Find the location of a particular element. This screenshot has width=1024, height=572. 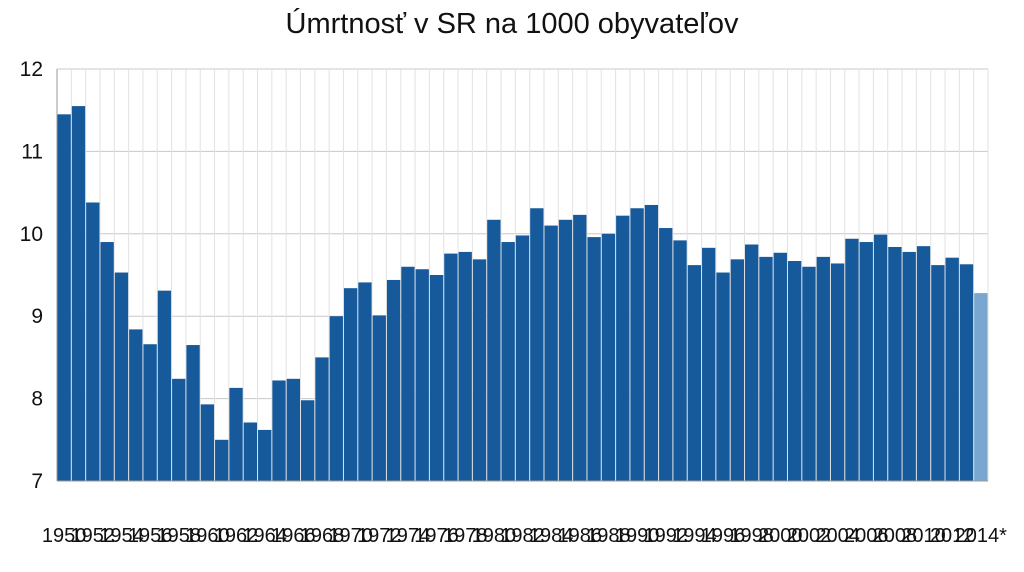

x-tick-label: 1998 is located at coordinates (751, 536).